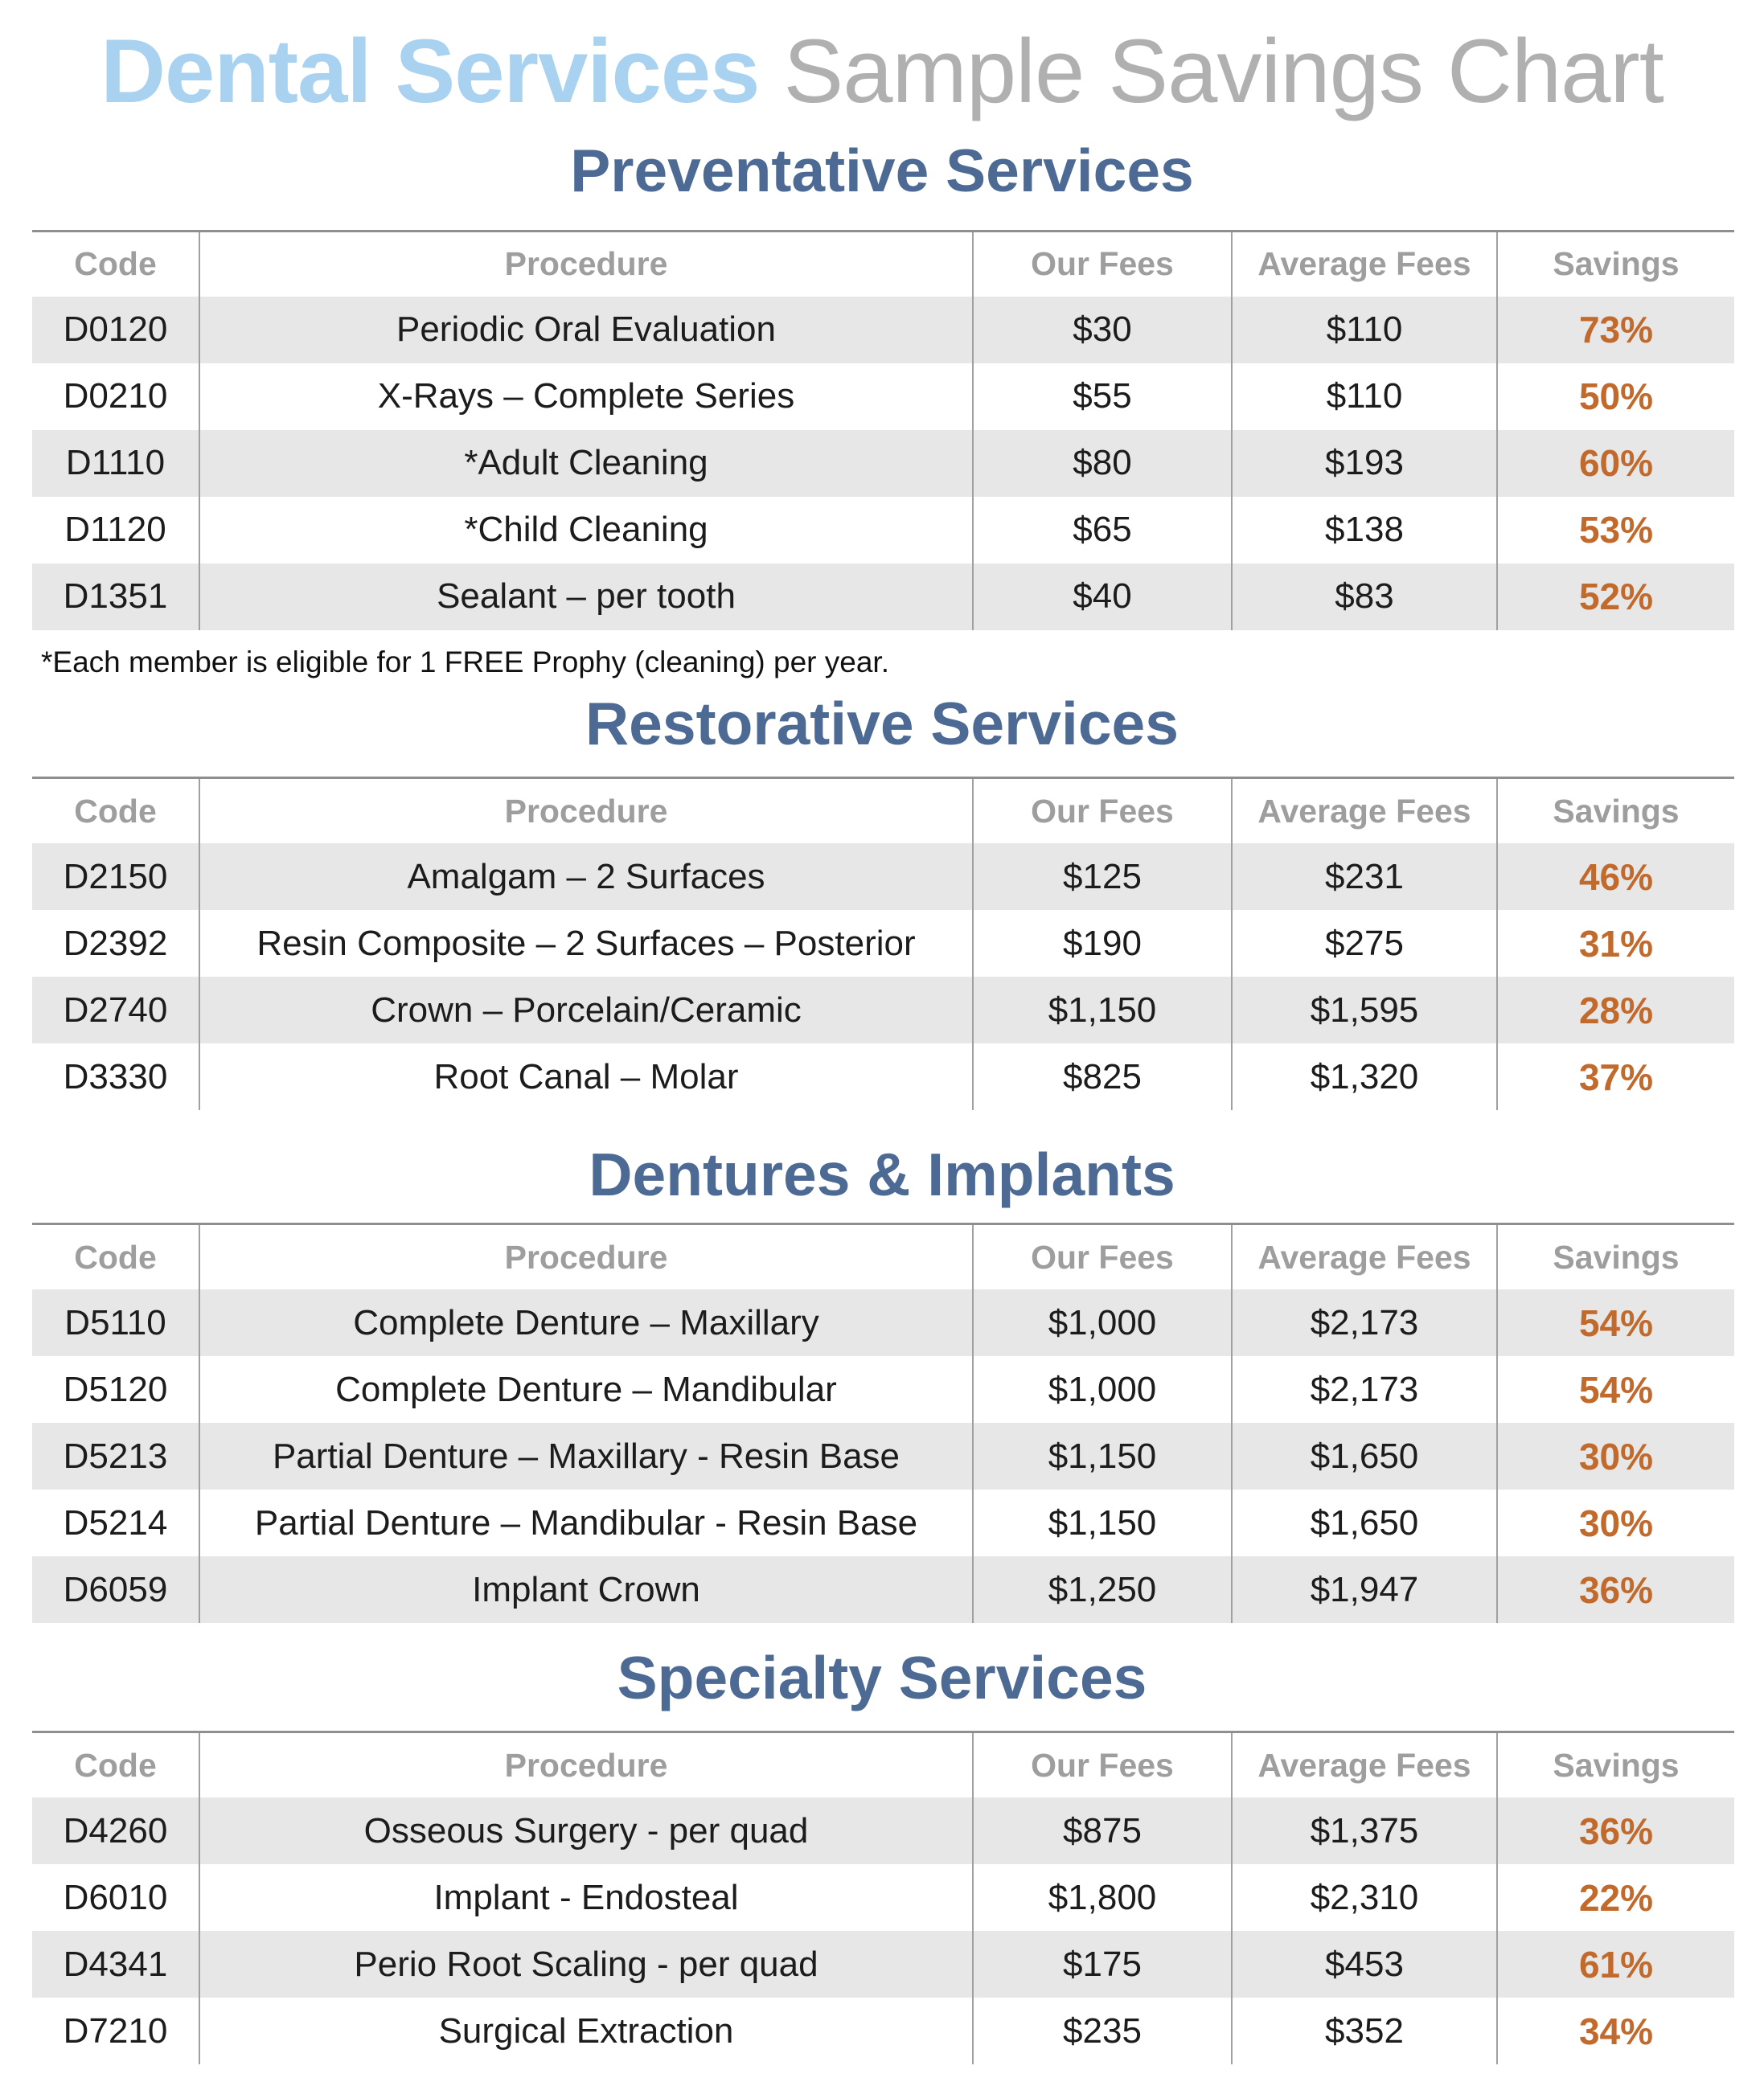 The image size is (1764, 2078). Describe the element at coordinates (1365, 1390) in the screenshot. I see `cell-average-fees: $2,173` at that location.